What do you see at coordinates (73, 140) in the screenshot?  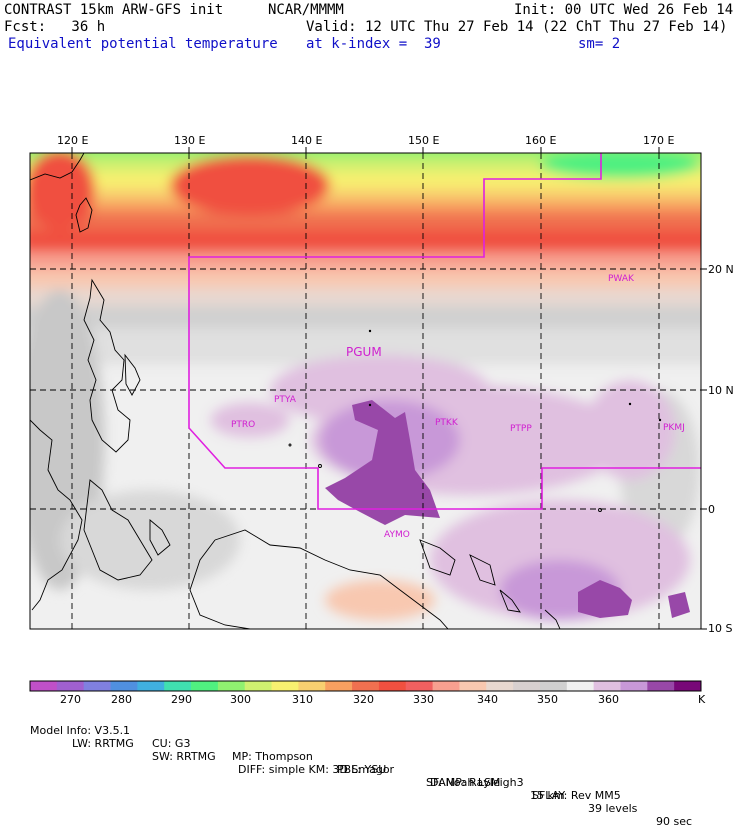 I see `lon-label-120e: 120 E` at bounding box center [73, 140].